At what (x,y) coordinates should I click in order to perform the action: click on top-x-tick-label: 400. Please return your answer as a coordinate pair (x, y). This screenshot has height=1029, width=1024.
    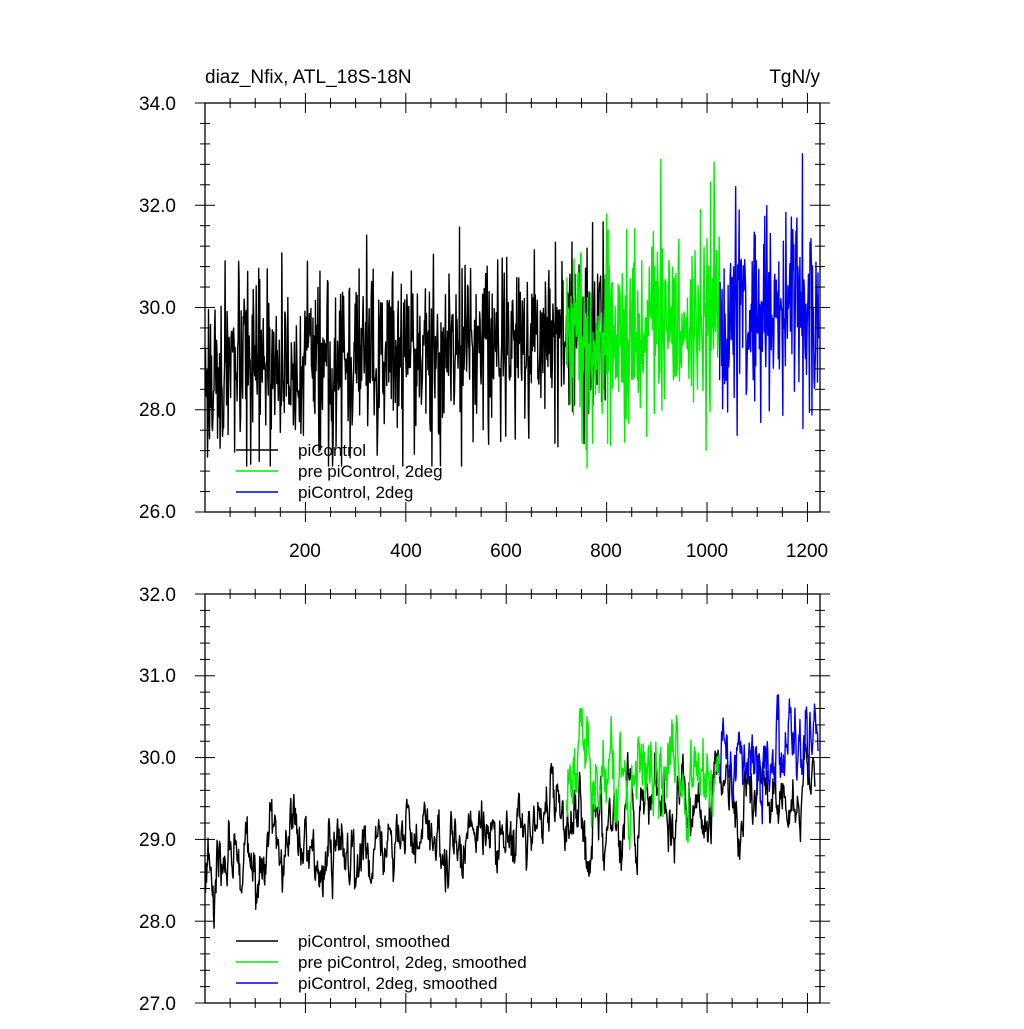
    Looking at the image, I should click on (406, 551).